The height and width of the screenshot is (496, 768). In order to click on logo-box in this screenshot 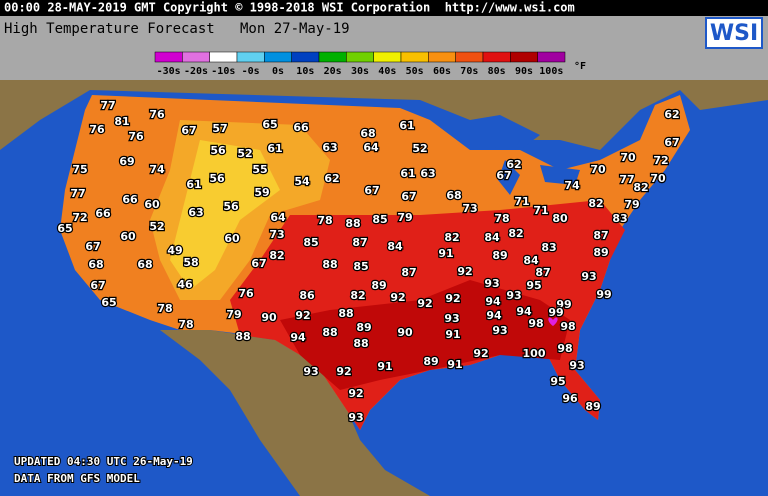, I will do `click(734, 33)`.